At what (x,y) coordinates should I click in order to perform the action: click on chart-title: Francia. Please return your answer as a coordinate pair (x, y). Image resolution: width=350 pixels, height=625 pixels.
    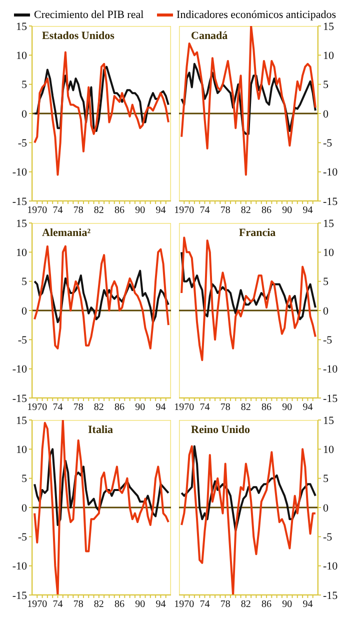
    Looking at the image, I should click on (257, 233).